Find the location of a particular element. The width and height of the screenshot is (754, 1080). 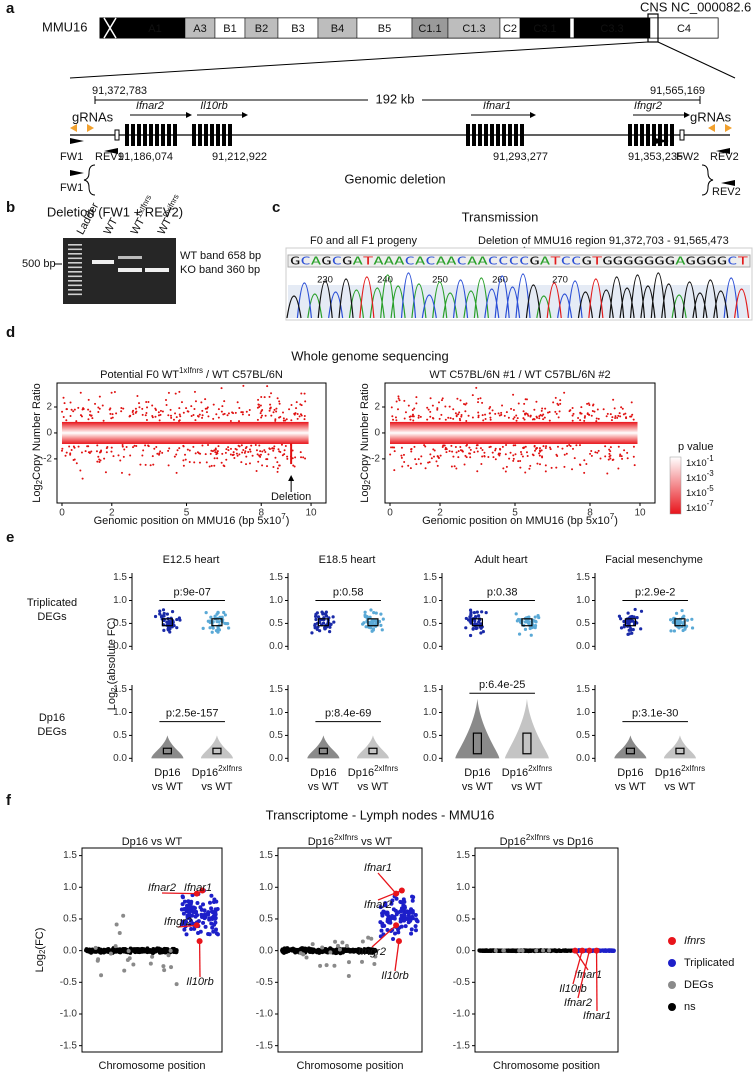

x-axis-label: Chromosome position is located at coordinates (350, 1066).